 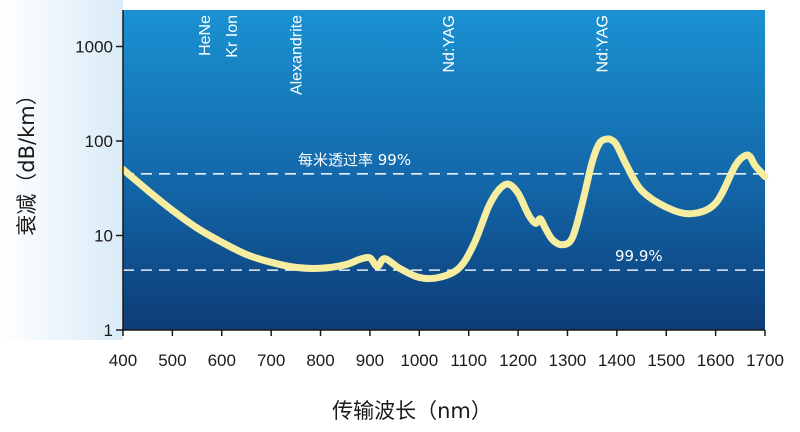 What do you see at coordinates (27, 159) in the screenshot?
I see `y-axis-title: 衰减（dB/km）` at bounding box center [27, 159].